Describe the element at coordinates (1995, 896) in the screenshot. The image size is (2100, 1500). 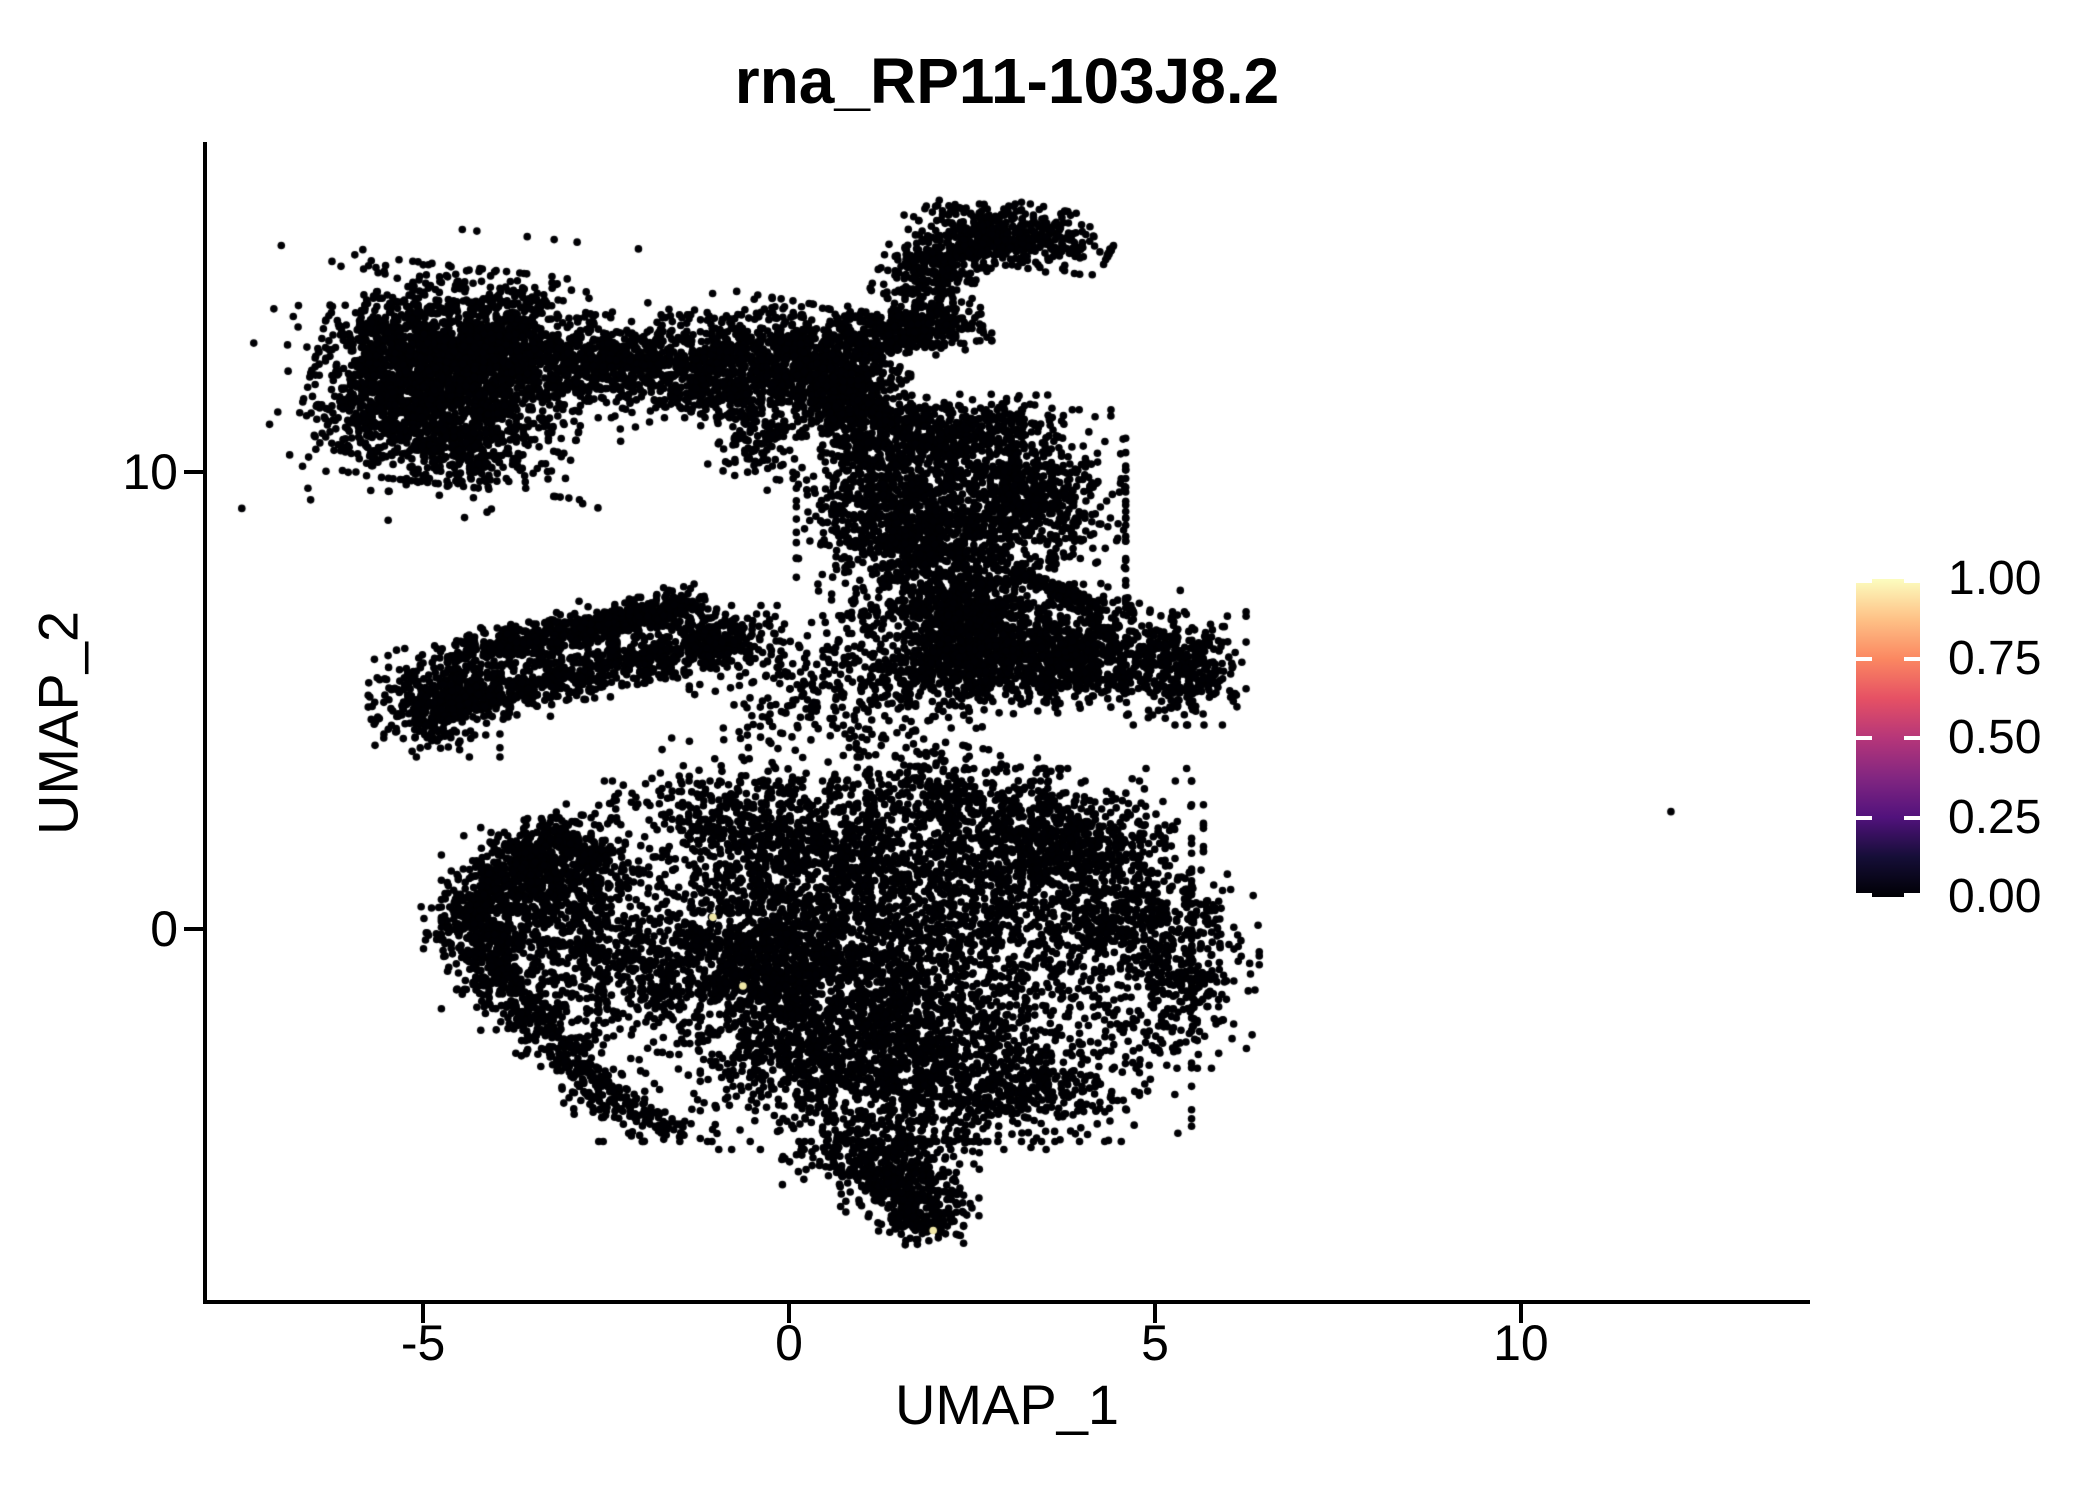
I see `colorbar-label: 0.00` at that location.